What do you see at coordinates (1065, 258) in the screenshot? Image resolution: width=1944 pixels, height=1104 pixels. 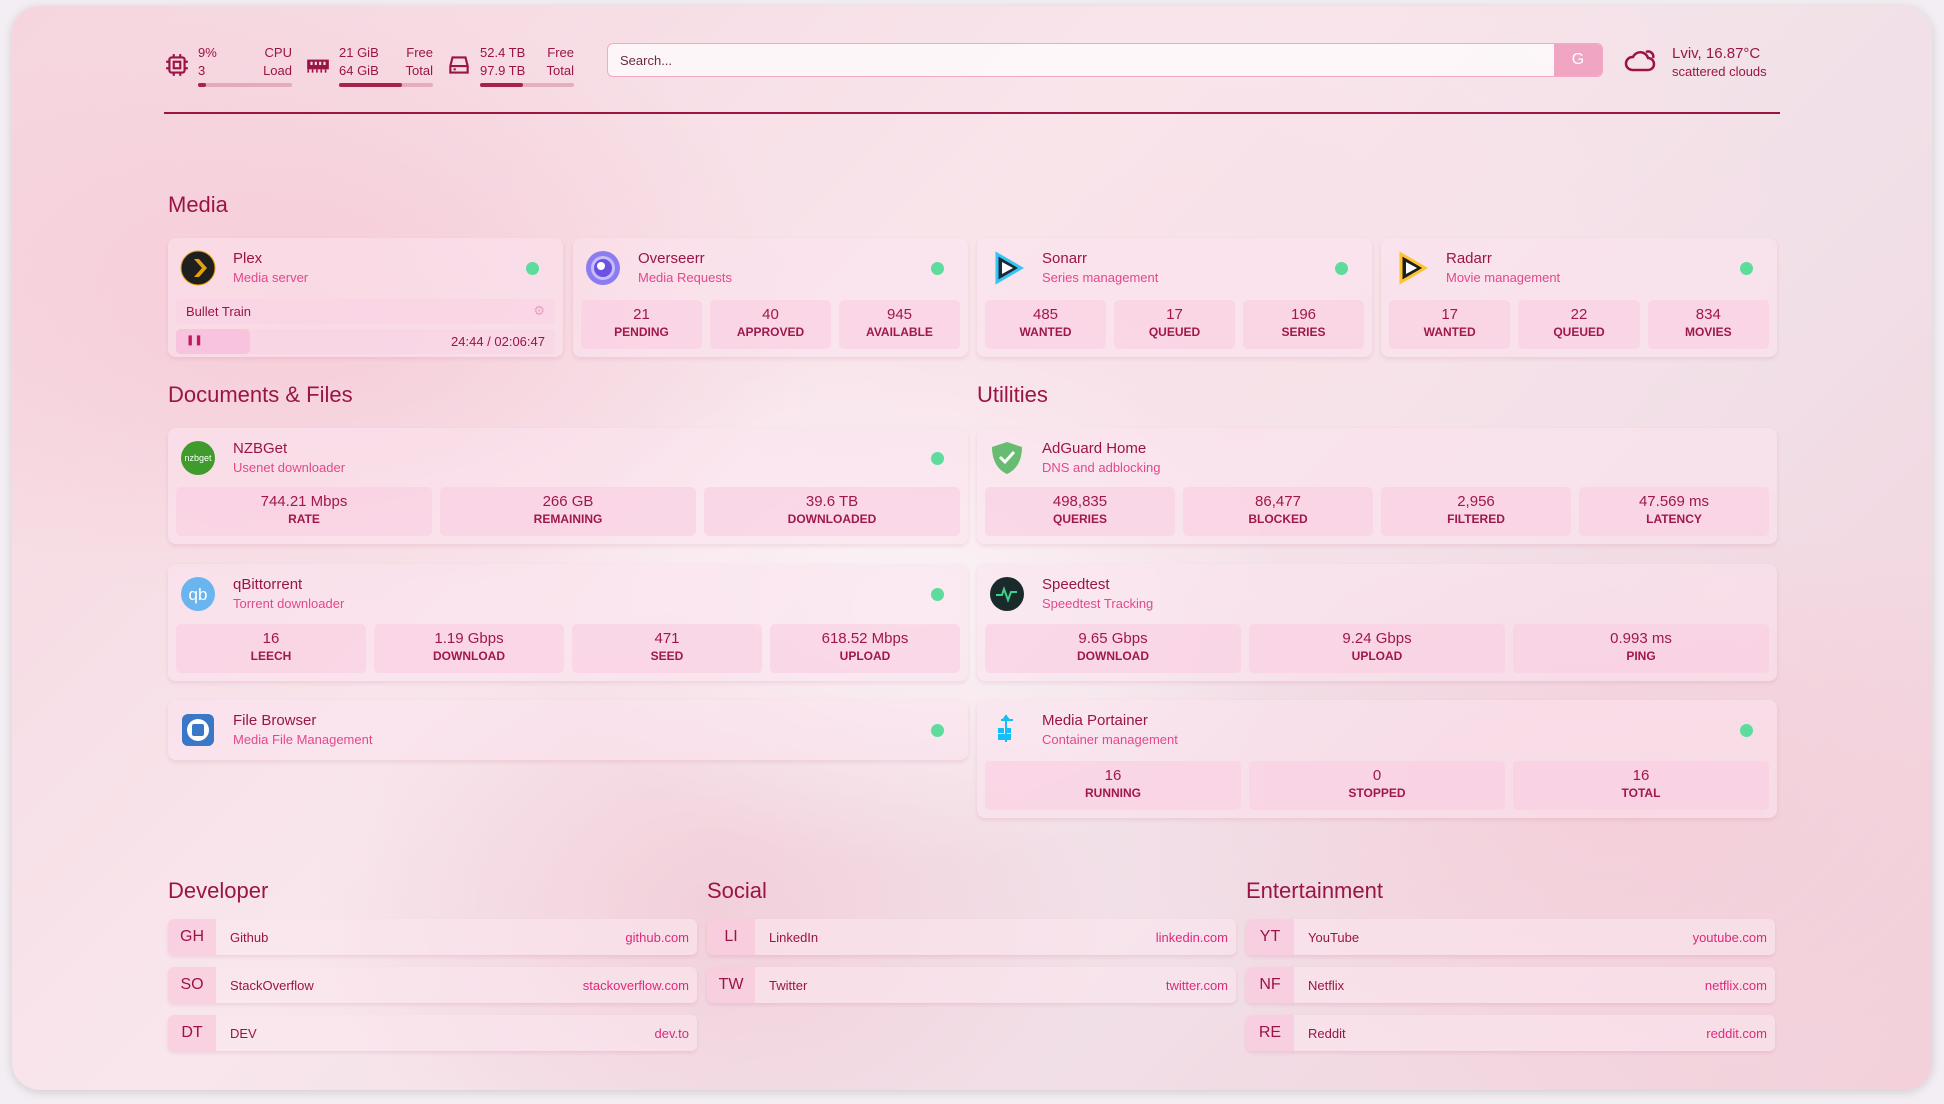 I see `service-name: Sonarr` at bounding box center [1065, 258].